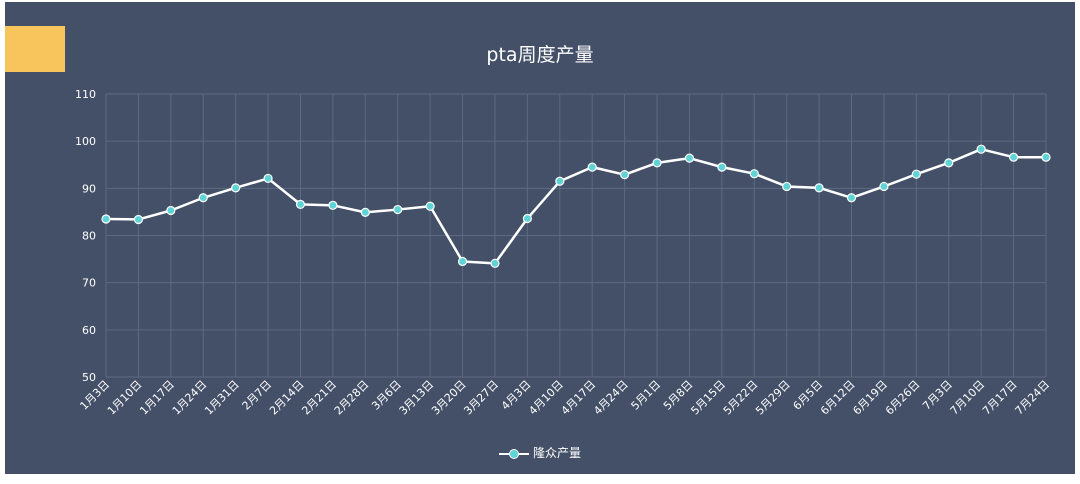 The height and width of the screenshot is (484, 1080). Describe the element at coordinates (35, 49) in the screenshot. I see `accent-tab` at that location.